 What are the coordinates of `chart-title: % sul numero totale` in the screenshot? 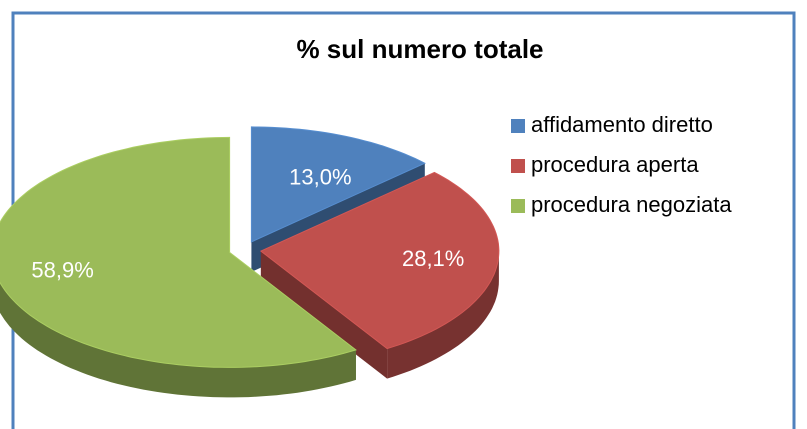 It's located at (419, 49).